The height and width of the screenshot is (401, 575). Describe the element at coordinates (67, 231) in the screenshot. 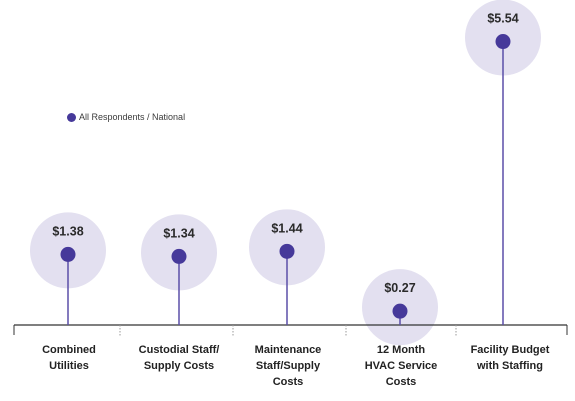

I see `data-label: $1.38` at that location.